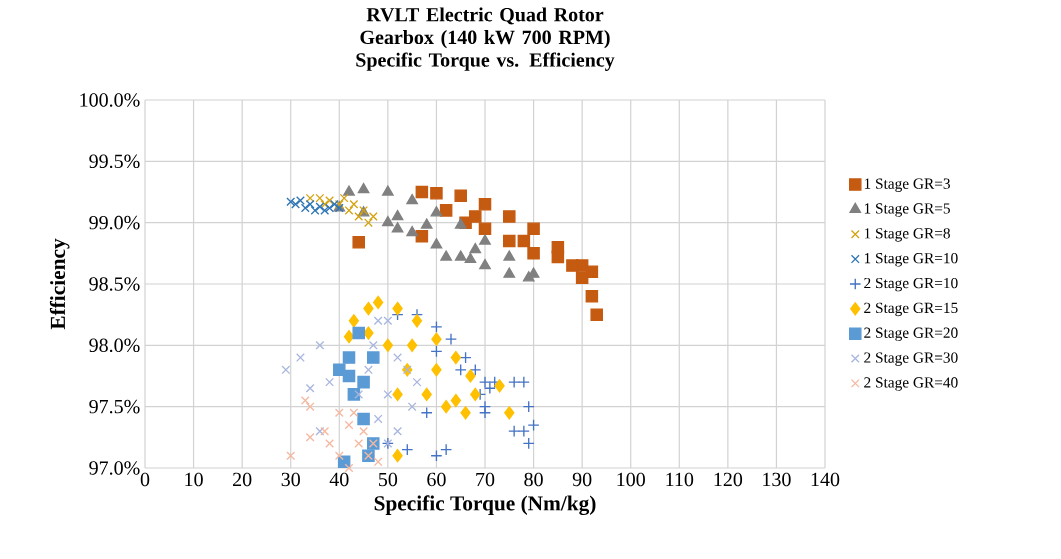  I want to click on y-tick-label: 97.0%, so click(114, 468).